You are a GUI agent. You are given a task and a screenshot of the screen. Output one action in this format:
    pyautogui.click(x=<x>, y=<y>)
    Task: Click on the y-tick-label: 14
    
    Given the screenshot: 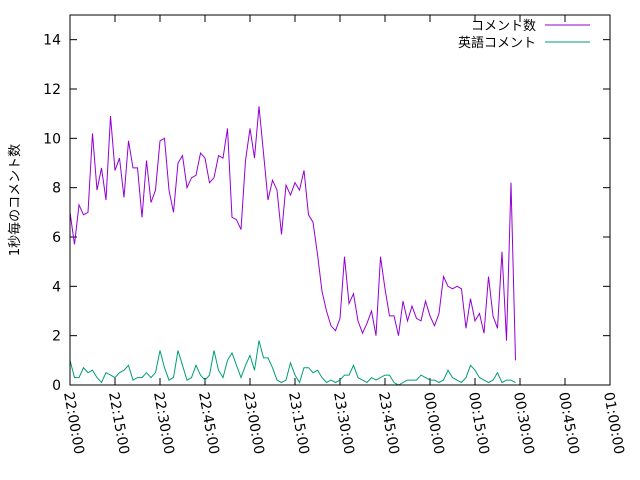 What is the action you would take?
    pyautogui.click(x=52, y=41)
    